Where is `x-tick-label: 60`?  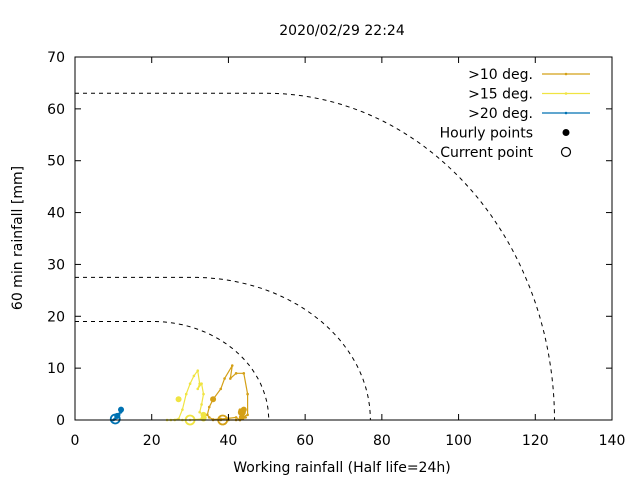 x-tick-label: 60 is located at coordinates (305, 441).